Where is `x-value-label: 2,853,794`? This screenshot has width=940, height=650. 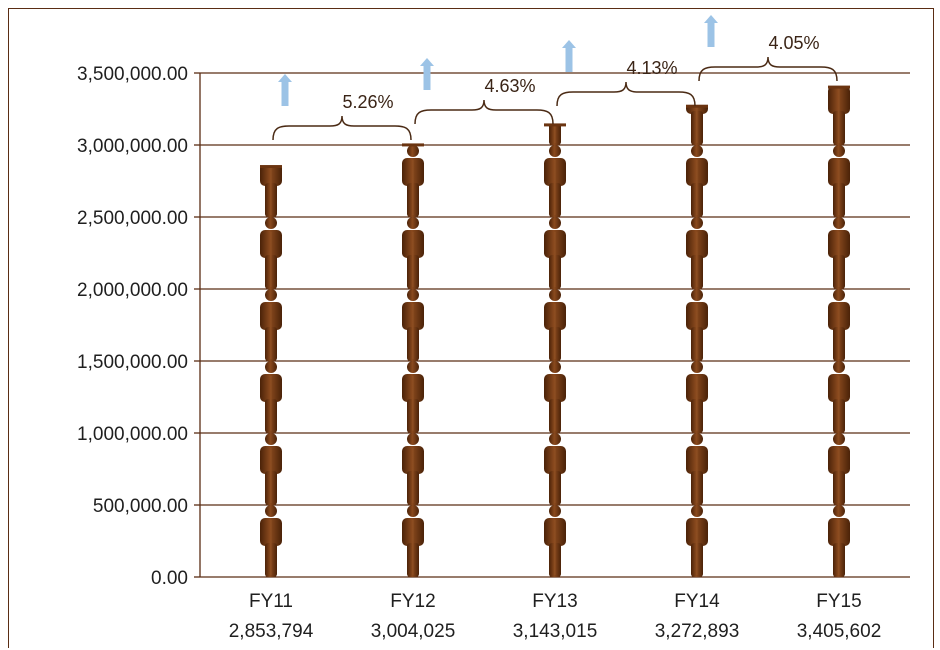 x-value-label: 2,853,794 is located at coordinates (271, 631).